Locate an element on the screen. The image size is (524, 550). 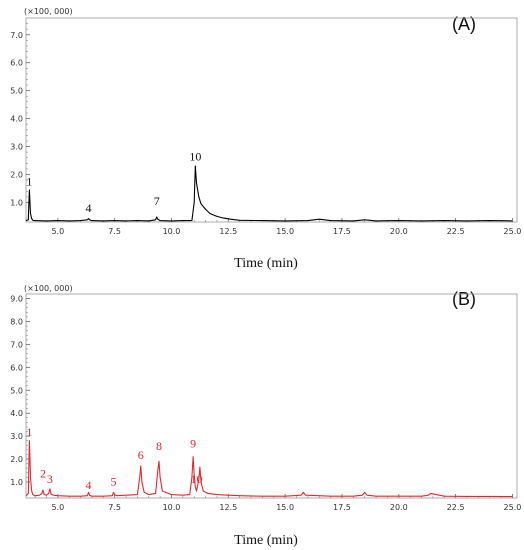
panel-a-x-axis-title: Time (min) is located at coordinates (266, 263).